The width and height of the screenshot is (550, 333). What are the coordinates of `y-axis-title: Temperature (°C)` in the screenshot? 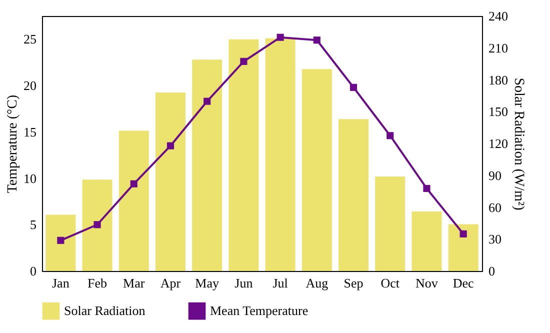 It's located at (13, 144).